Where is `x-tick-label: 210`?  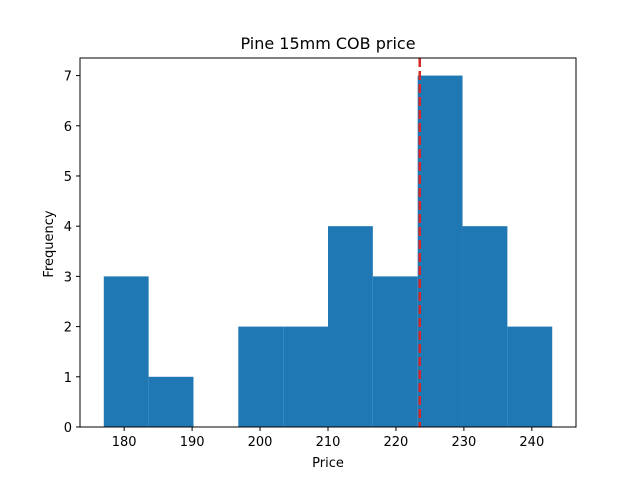 x-tick-label: 210 is located at coordinates (328, 442).